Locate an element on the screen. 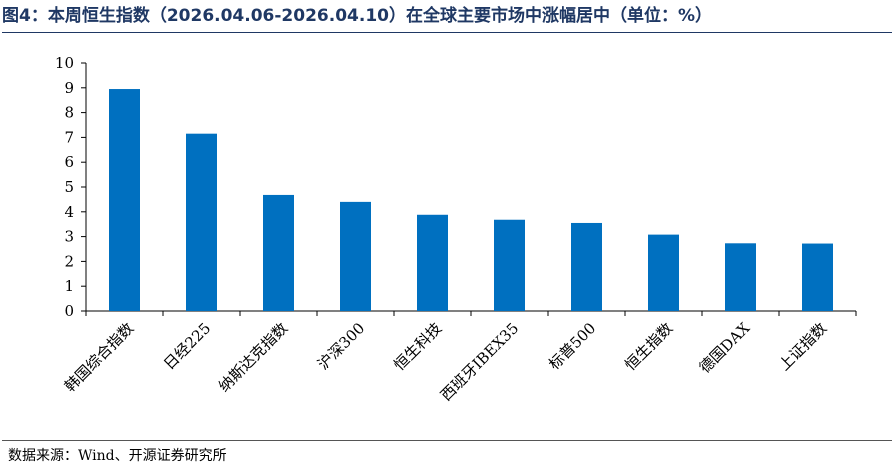 Image resolution: width=894 pixels, height=470 pixels. x-tick-label: 恒生指数 is located at coordinates (648, 346).